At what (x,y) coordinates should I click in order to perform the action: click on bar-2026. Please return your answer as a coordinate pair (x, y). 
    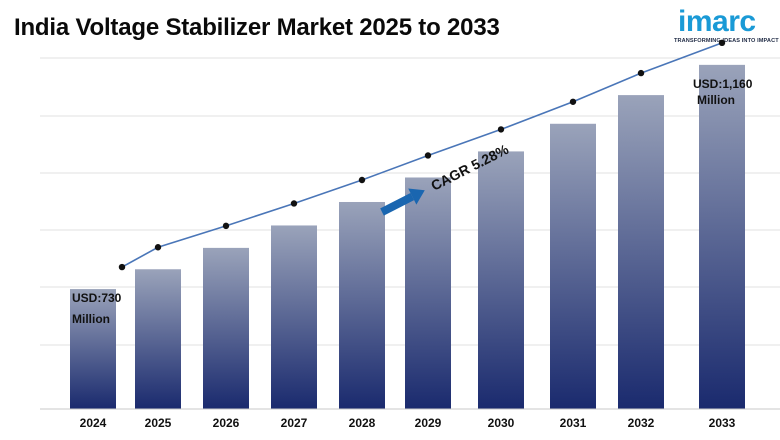
    Looking at the image, I should click on (226, 328).